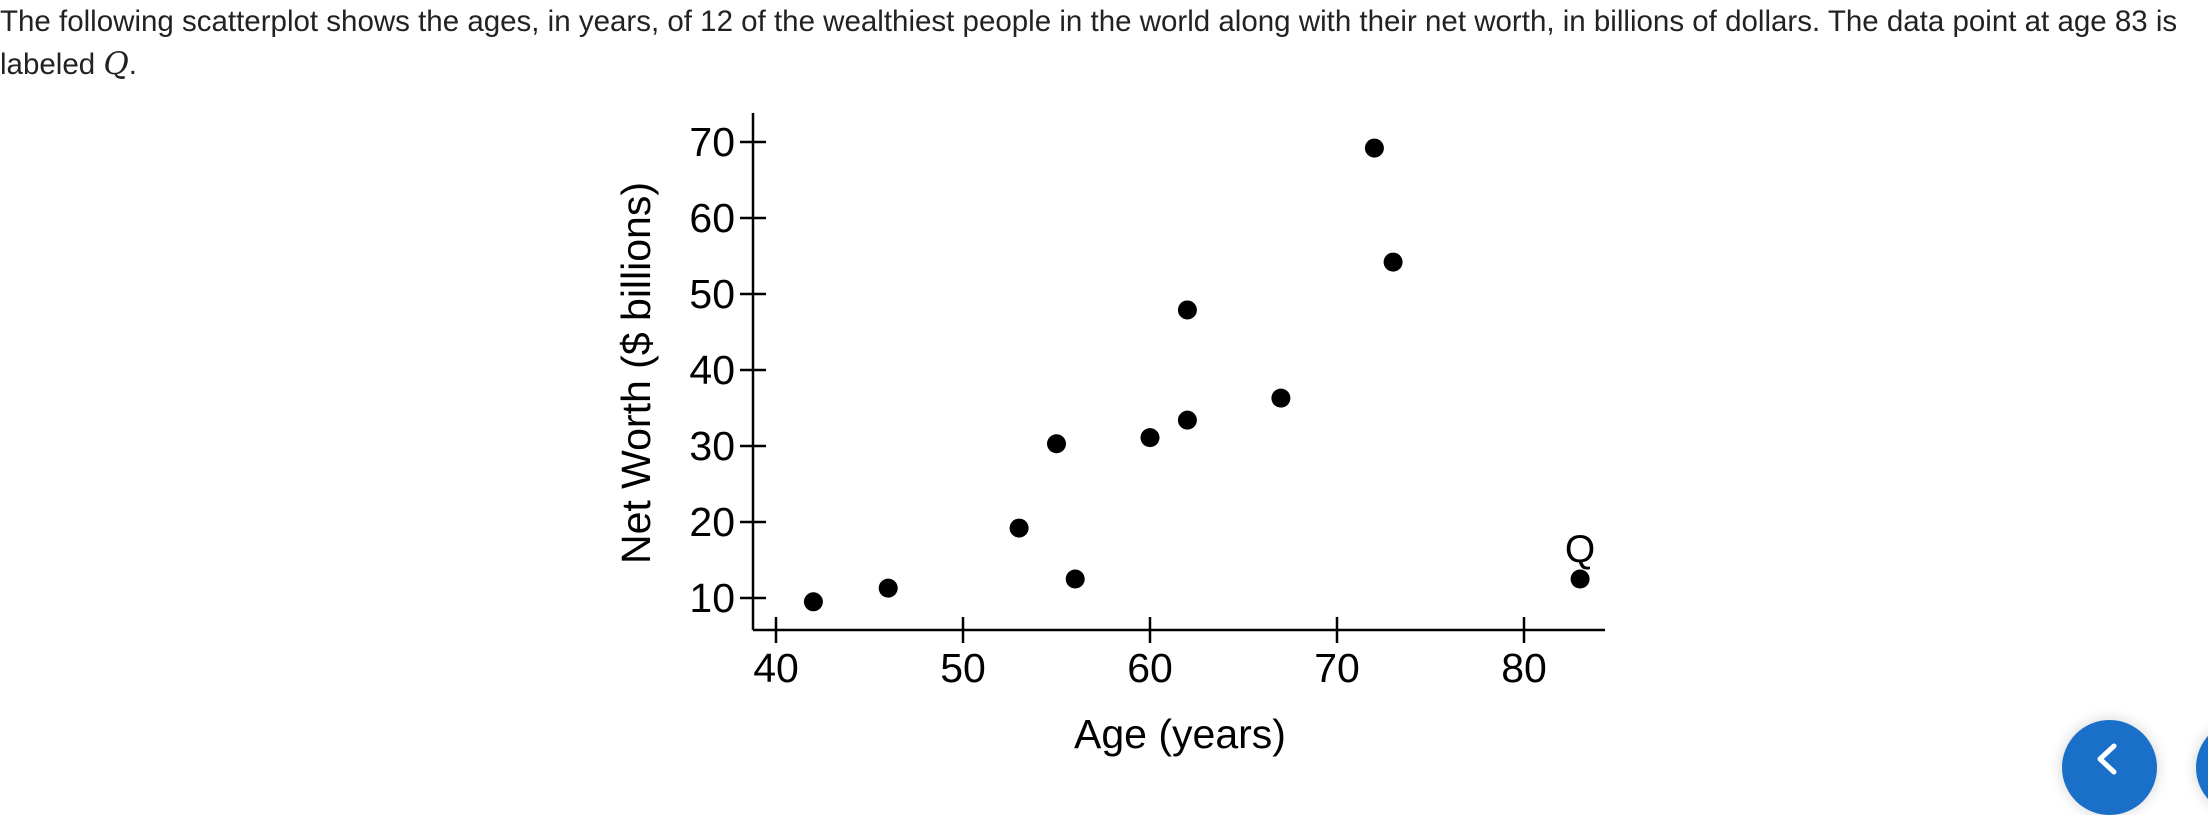 This screenshot has height=815, width=2208. I want to click on x-tick-label: 40, so click(776, 668).